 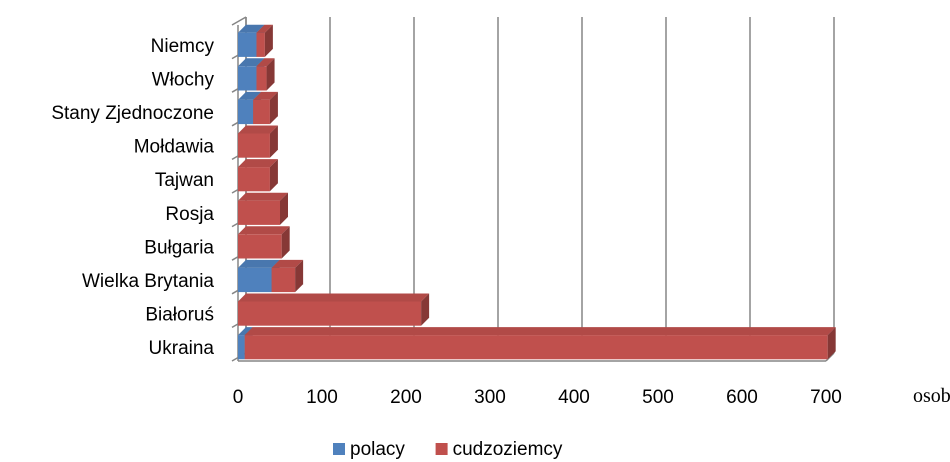 I want to click on x-tick-labels: 0 100 200 300 400 500 600 700, so click(x=537, y=397).